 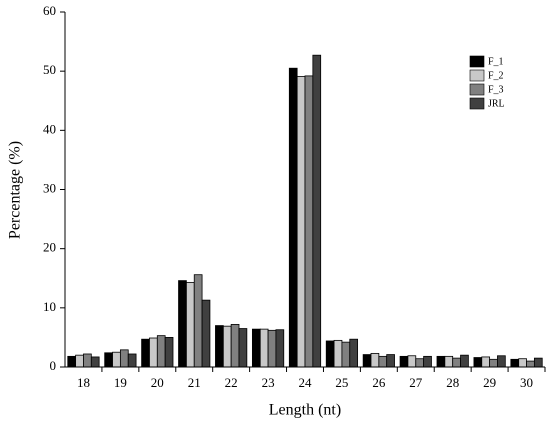 I want to click on x-tick-label: 25, so click(x=341, y=382).